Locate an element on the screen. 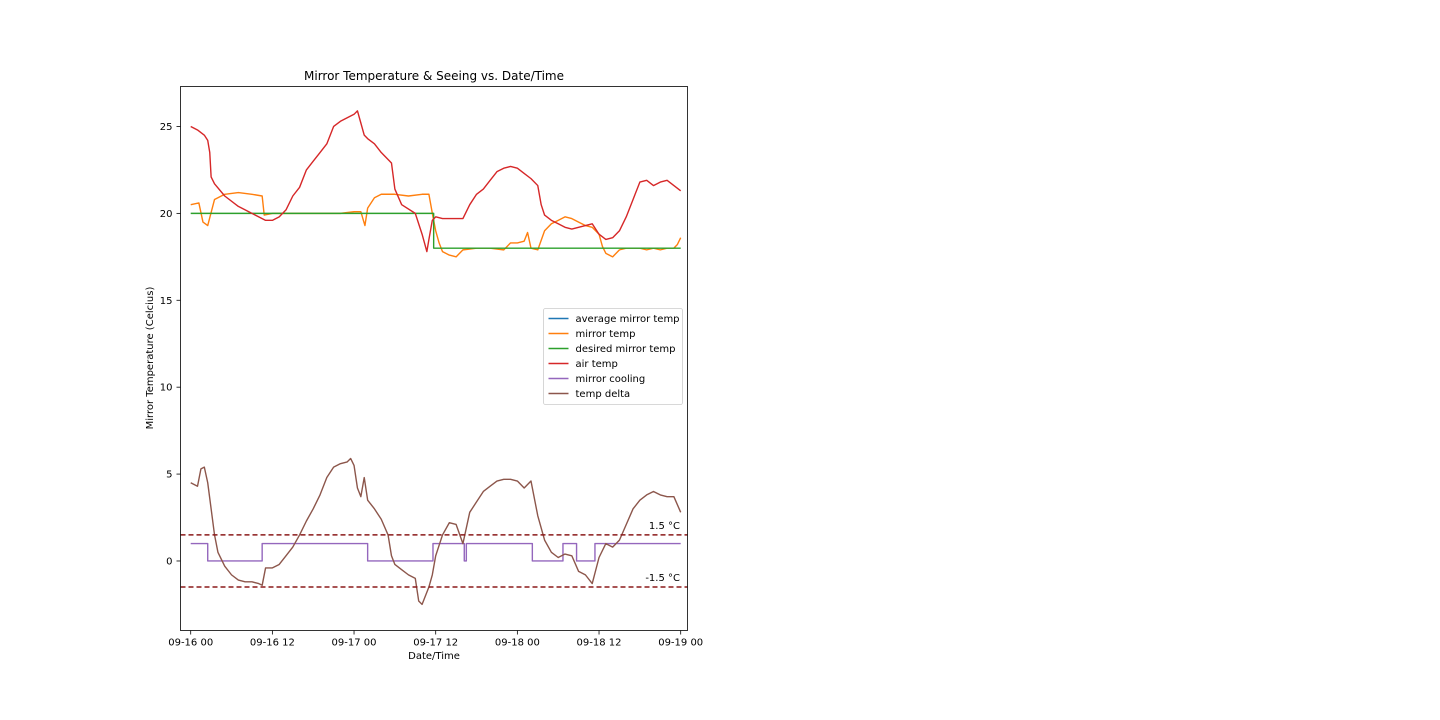  series-line-mirror-temp is located at coordinates (436, 224).